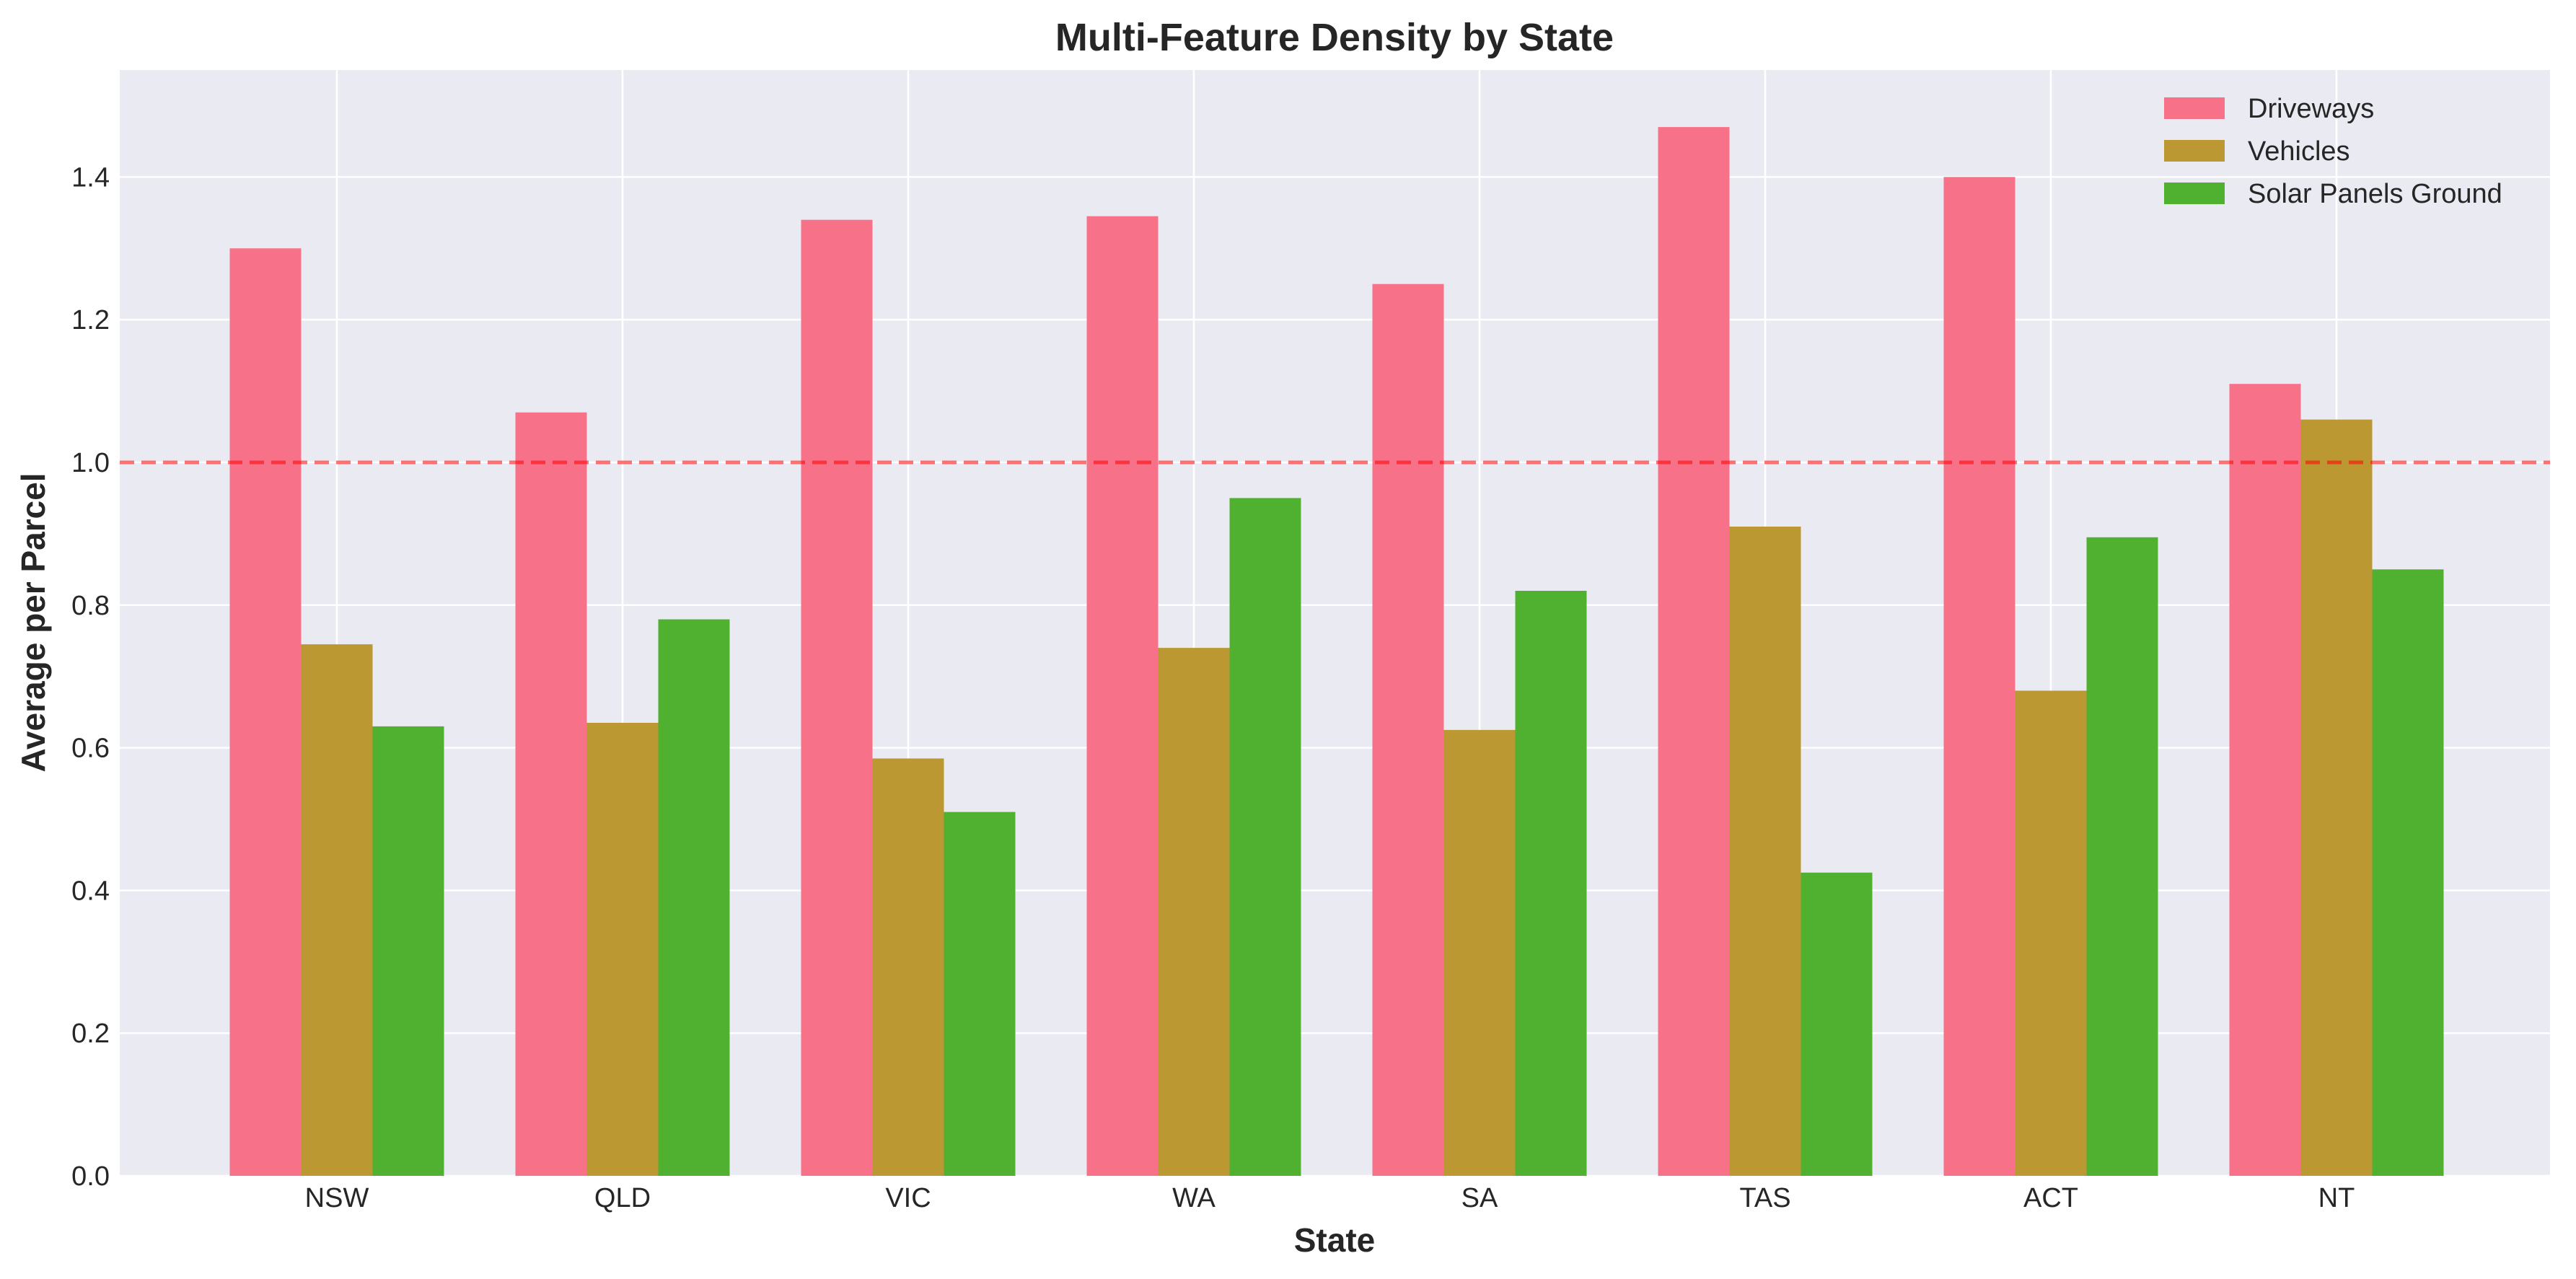 The height and width of the screenshot is (1279, 2576). Describe the element at coordinates (2299, 151) in the screenshot. I see `legend-label: Vehicles` at that location.